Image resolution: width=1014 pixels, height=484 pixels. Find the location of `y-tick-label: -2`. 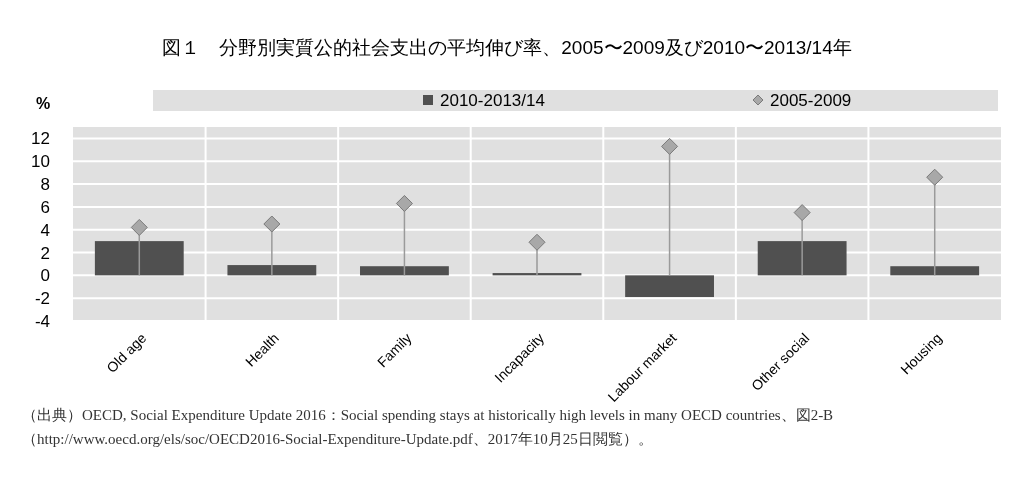

y-tick-label: -2 is located at coordinates (42, 299).